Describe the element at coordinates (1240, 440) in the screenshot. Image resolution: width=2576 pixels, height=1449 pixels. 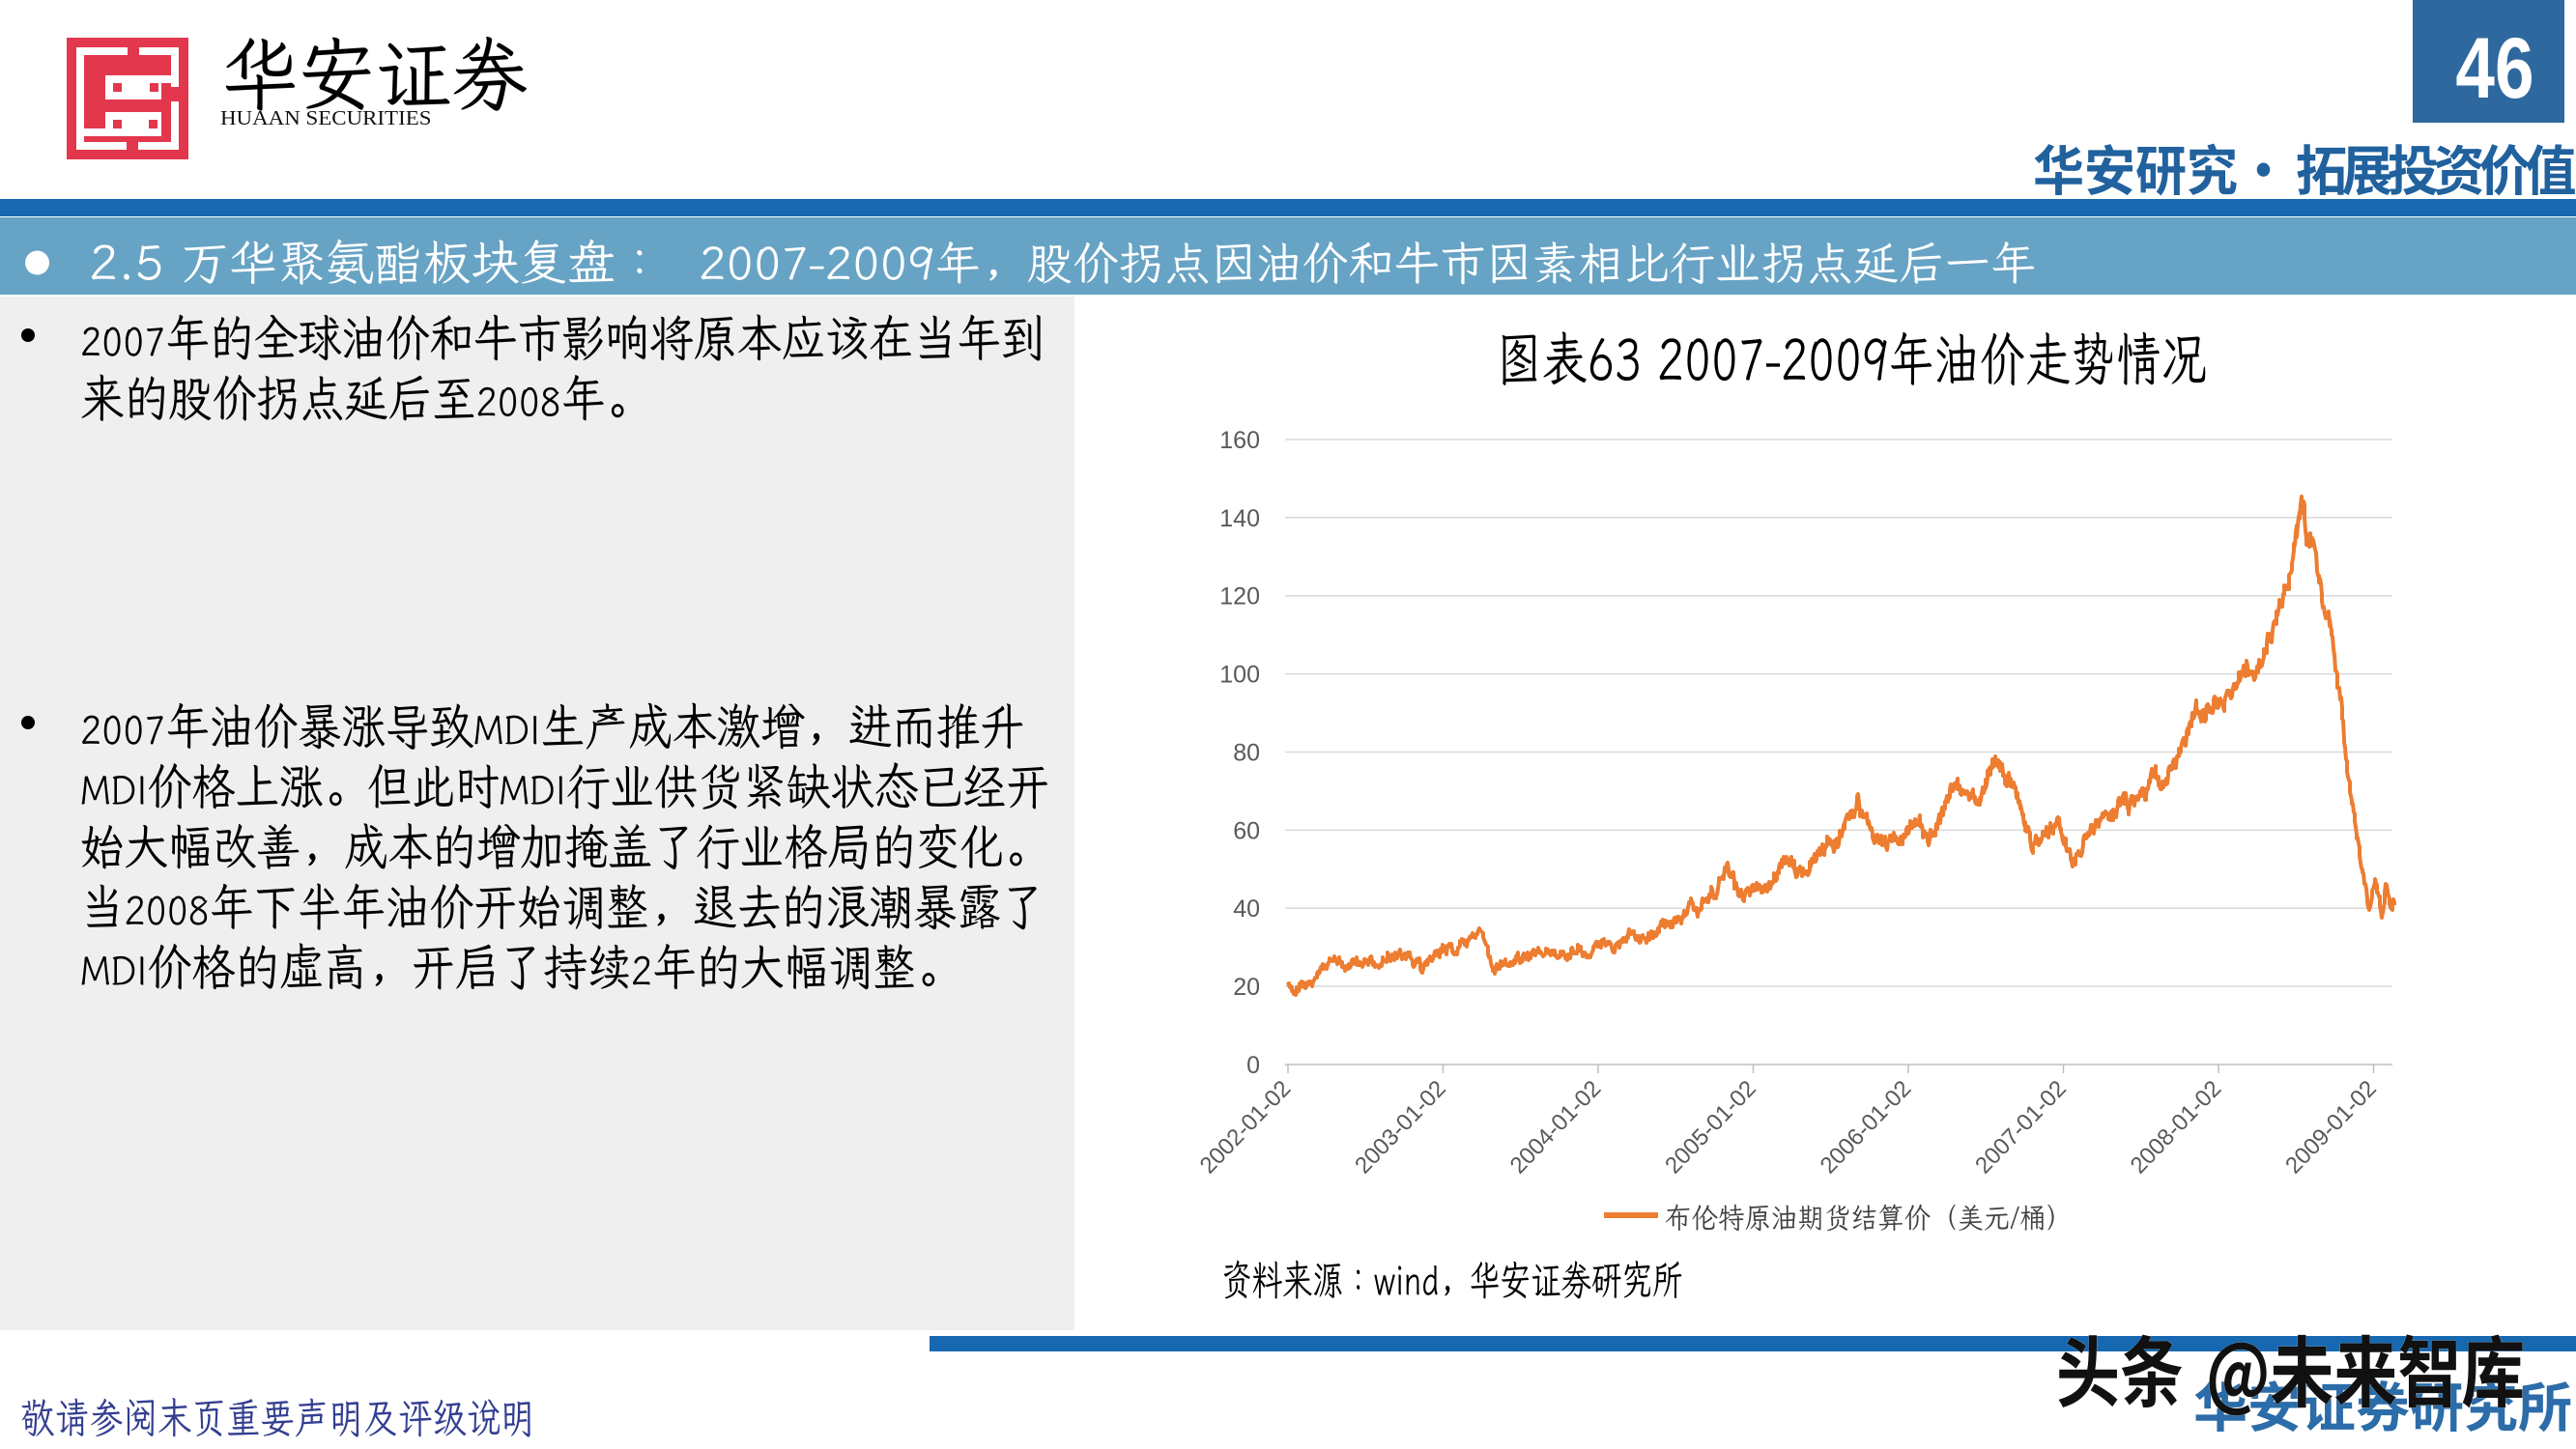
I see `svg-text: 160` at that location.